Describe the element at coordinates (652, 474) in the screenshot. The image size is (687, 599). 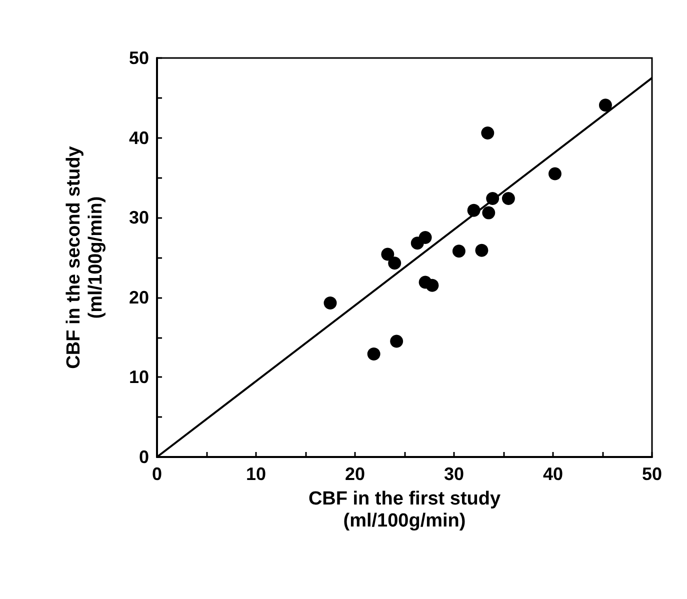
I see `x-tick-label: 50` at that location.